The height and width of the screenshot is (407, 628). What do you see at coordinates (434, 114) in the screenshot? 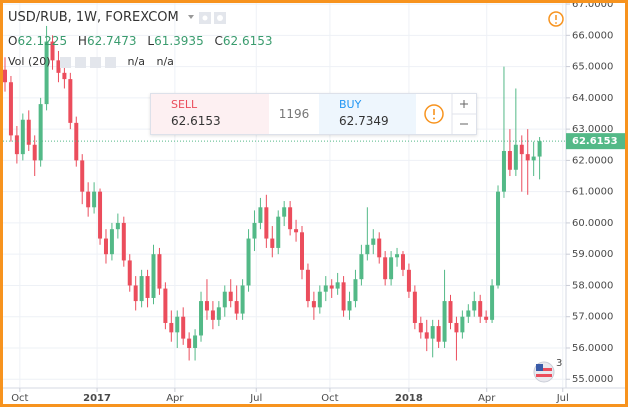
I see `info-icon` at bounding box center [434, 114].